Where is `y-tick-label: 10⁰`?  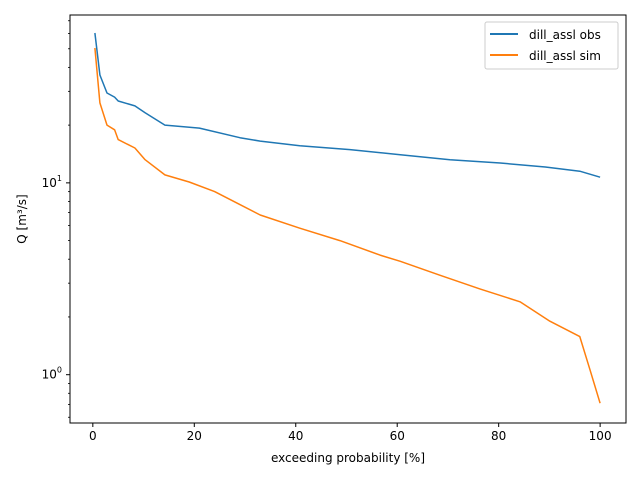 y-tick-label: 10⁰ is located at coordinates (52, 374).